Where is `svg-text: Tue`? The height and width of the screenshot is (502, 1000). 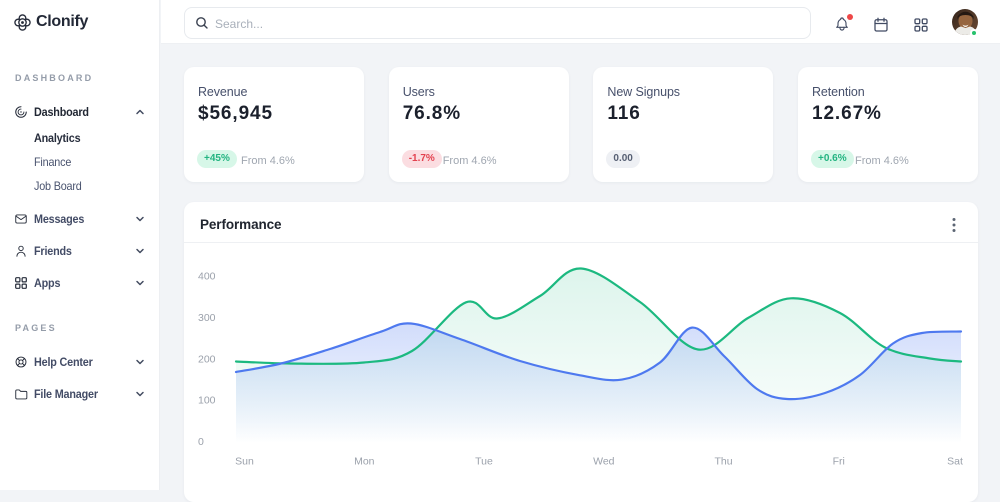 svg-text: Tue is located at coordinates (484, 462).